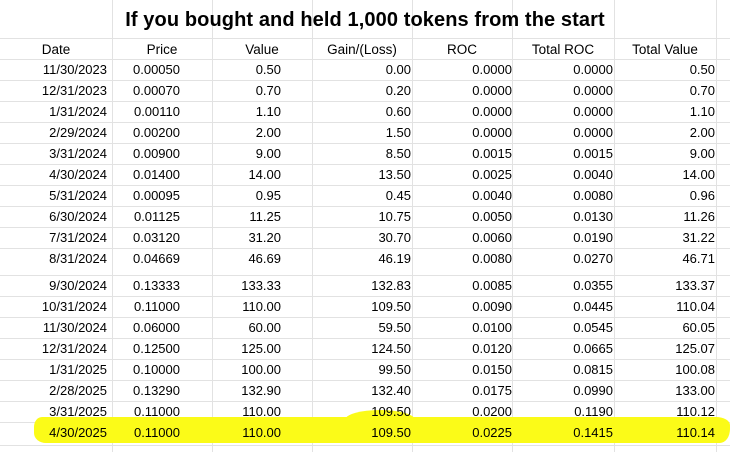 The height and width of the screenshot is (452, 730). Describe the element at coordinates (398, 195) in the screenshot. I see `cell-gain-loss: 0.45` at that location.